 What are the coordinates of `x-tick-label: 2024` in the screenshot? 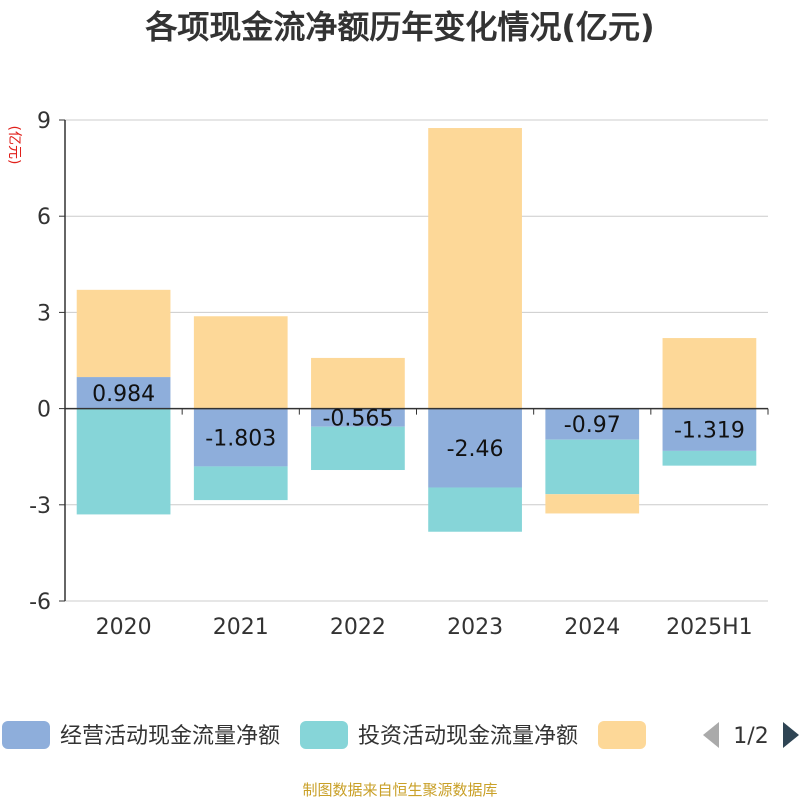 It's located at (592, 627).